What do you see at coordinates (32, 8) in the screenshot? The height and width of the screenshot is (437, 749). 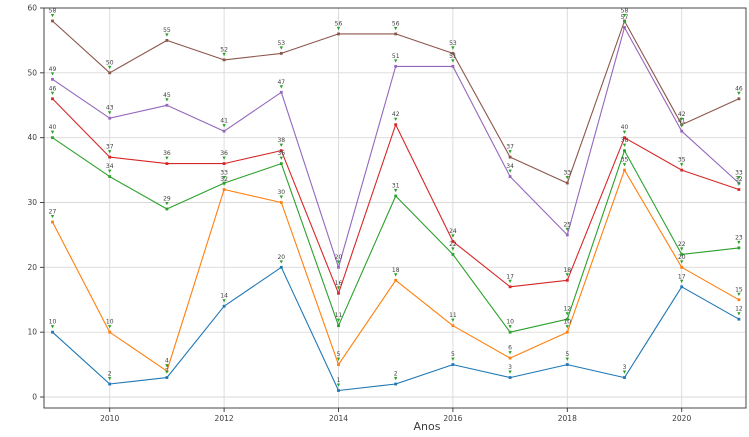 I see `y-tick-label: 60` at bounding box center [32, 8].